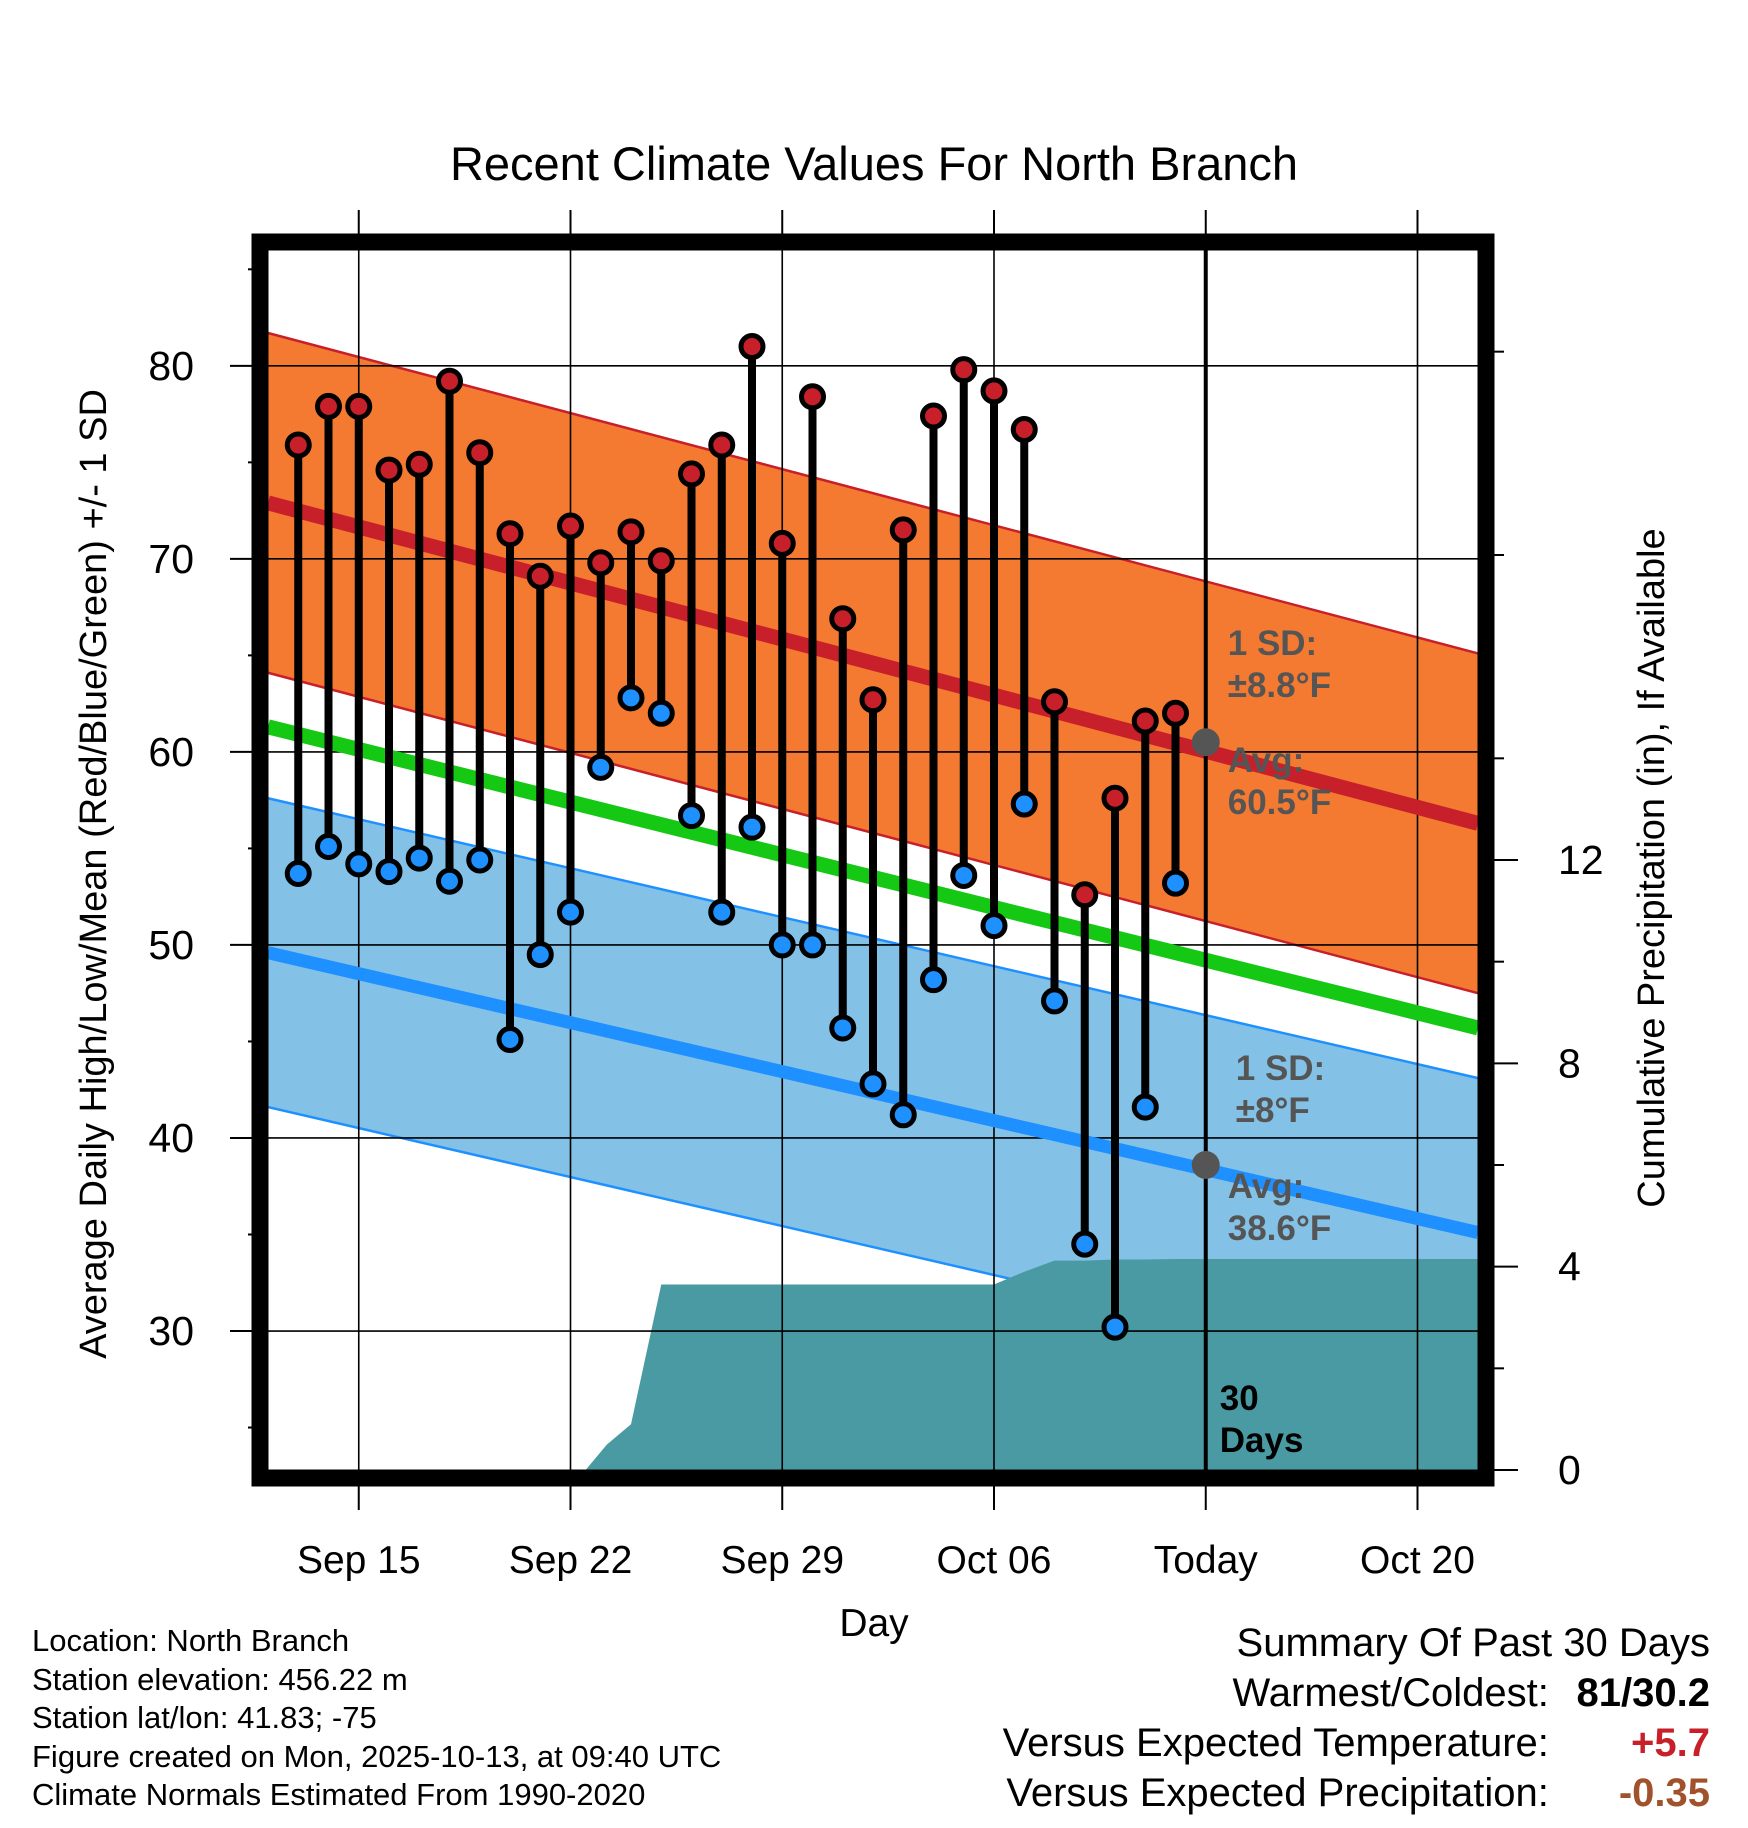  I want to click on y-tick-label: 30, so click(171, 1331).